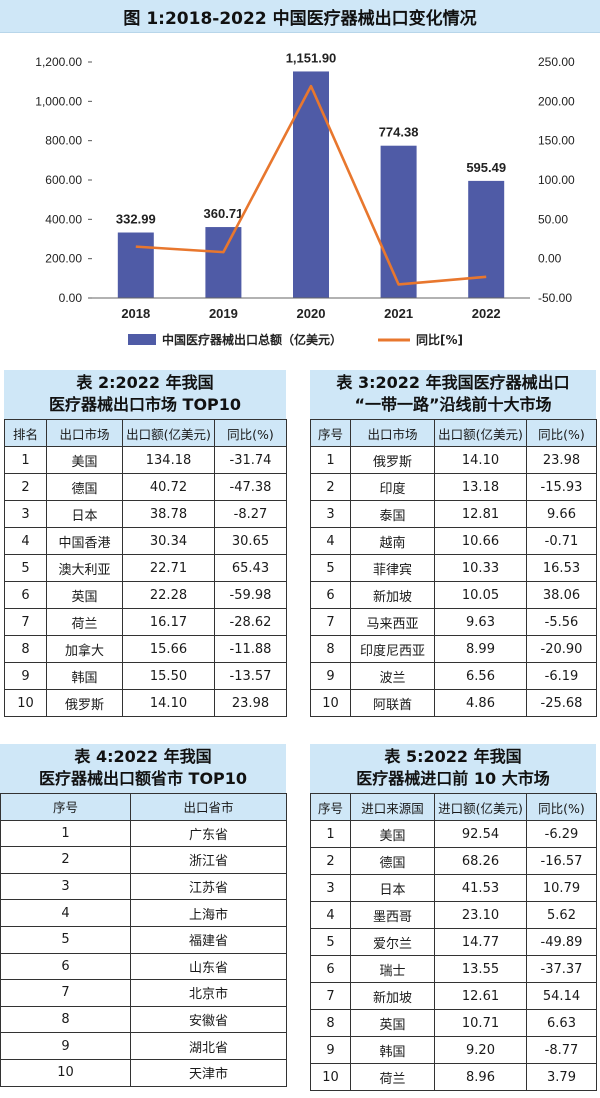 This screenshot has height=1098, width=600. I want to click on legend-bar-swatch, so click(142, 339).